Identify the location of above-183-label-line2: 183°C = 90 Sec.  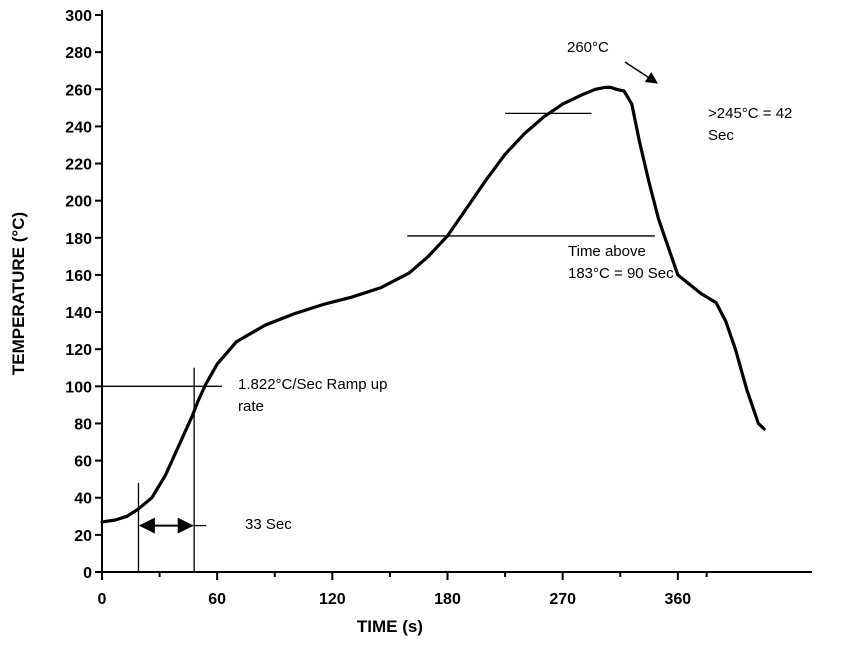
(621, 273).